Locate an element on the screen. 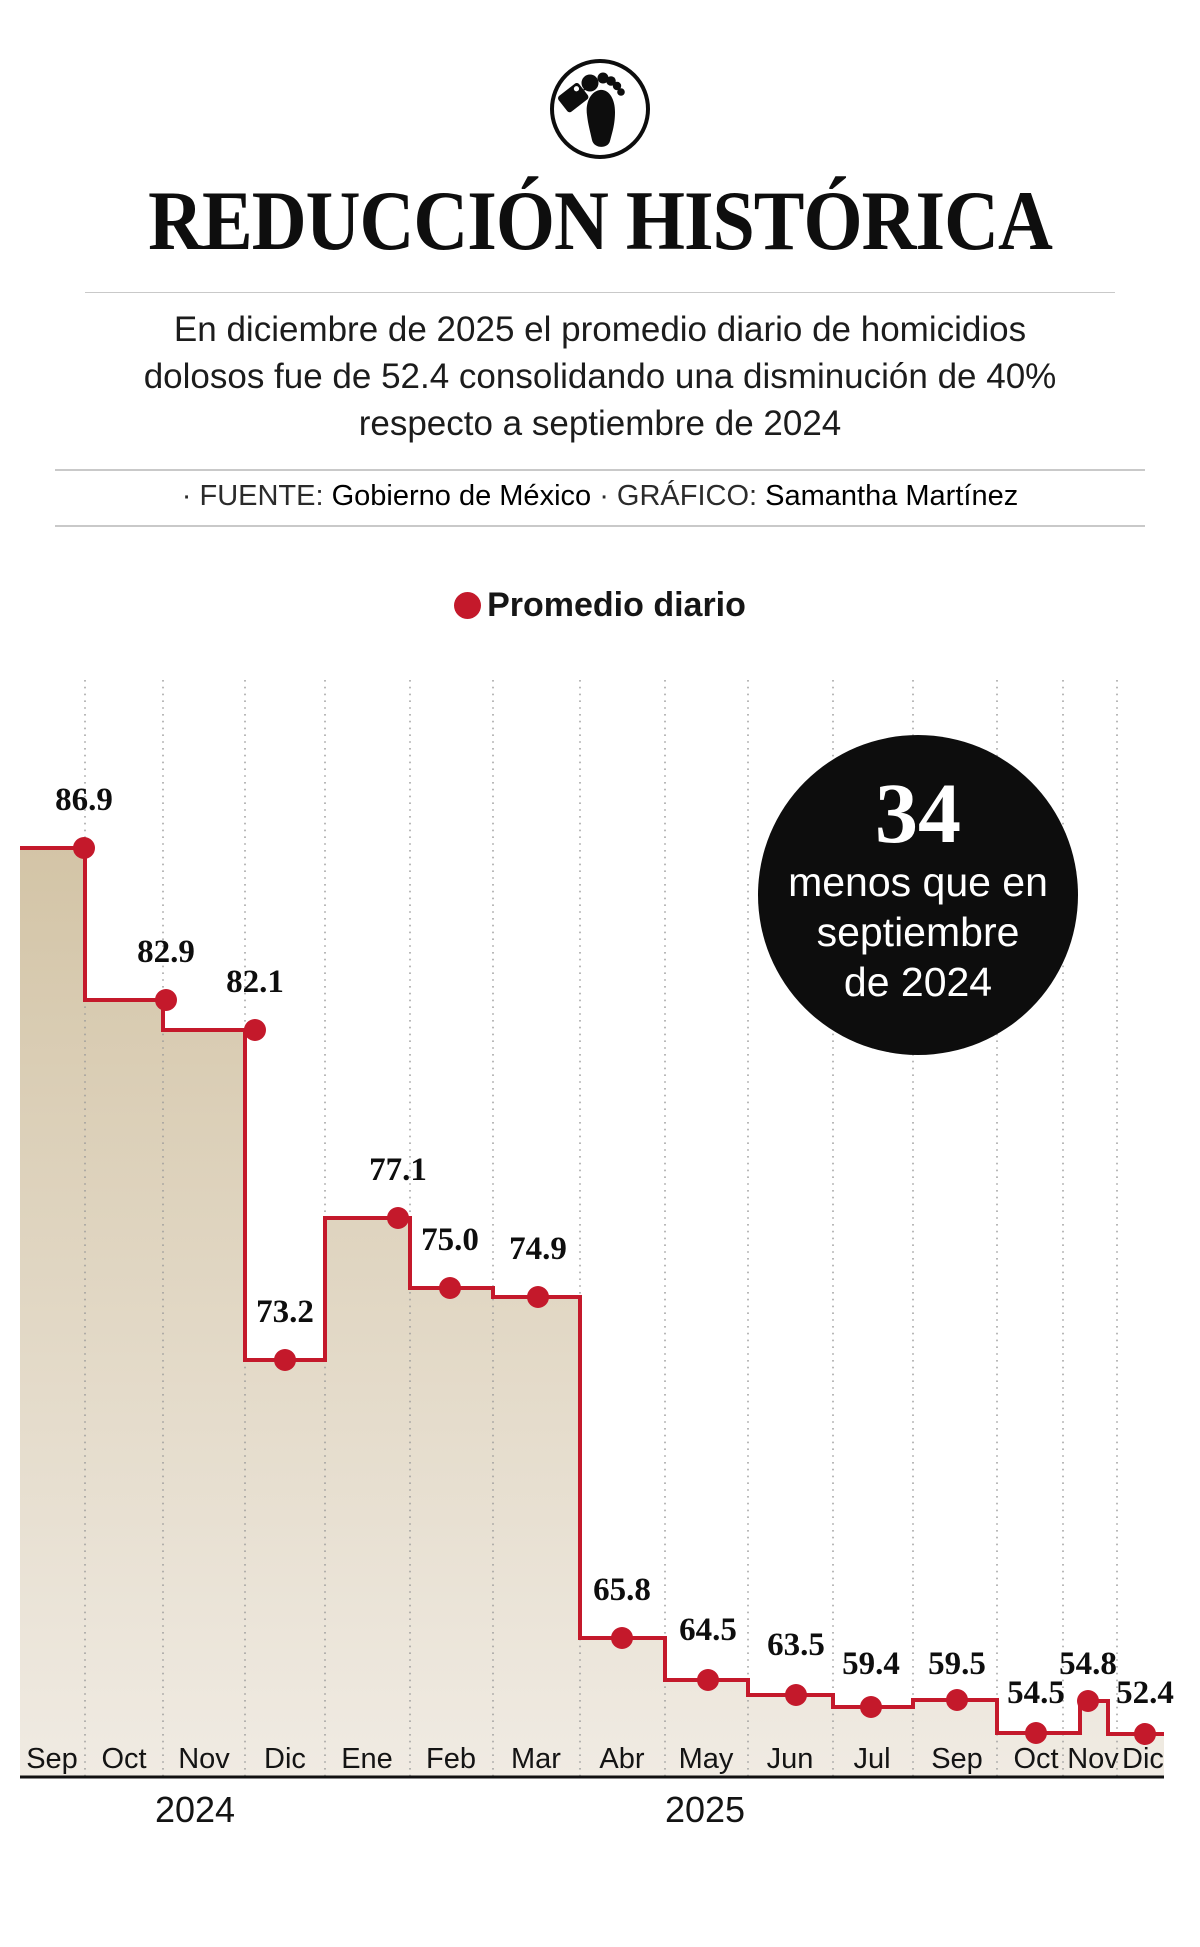  source-label: · FUENTE: is located at coordinates (256, 496).